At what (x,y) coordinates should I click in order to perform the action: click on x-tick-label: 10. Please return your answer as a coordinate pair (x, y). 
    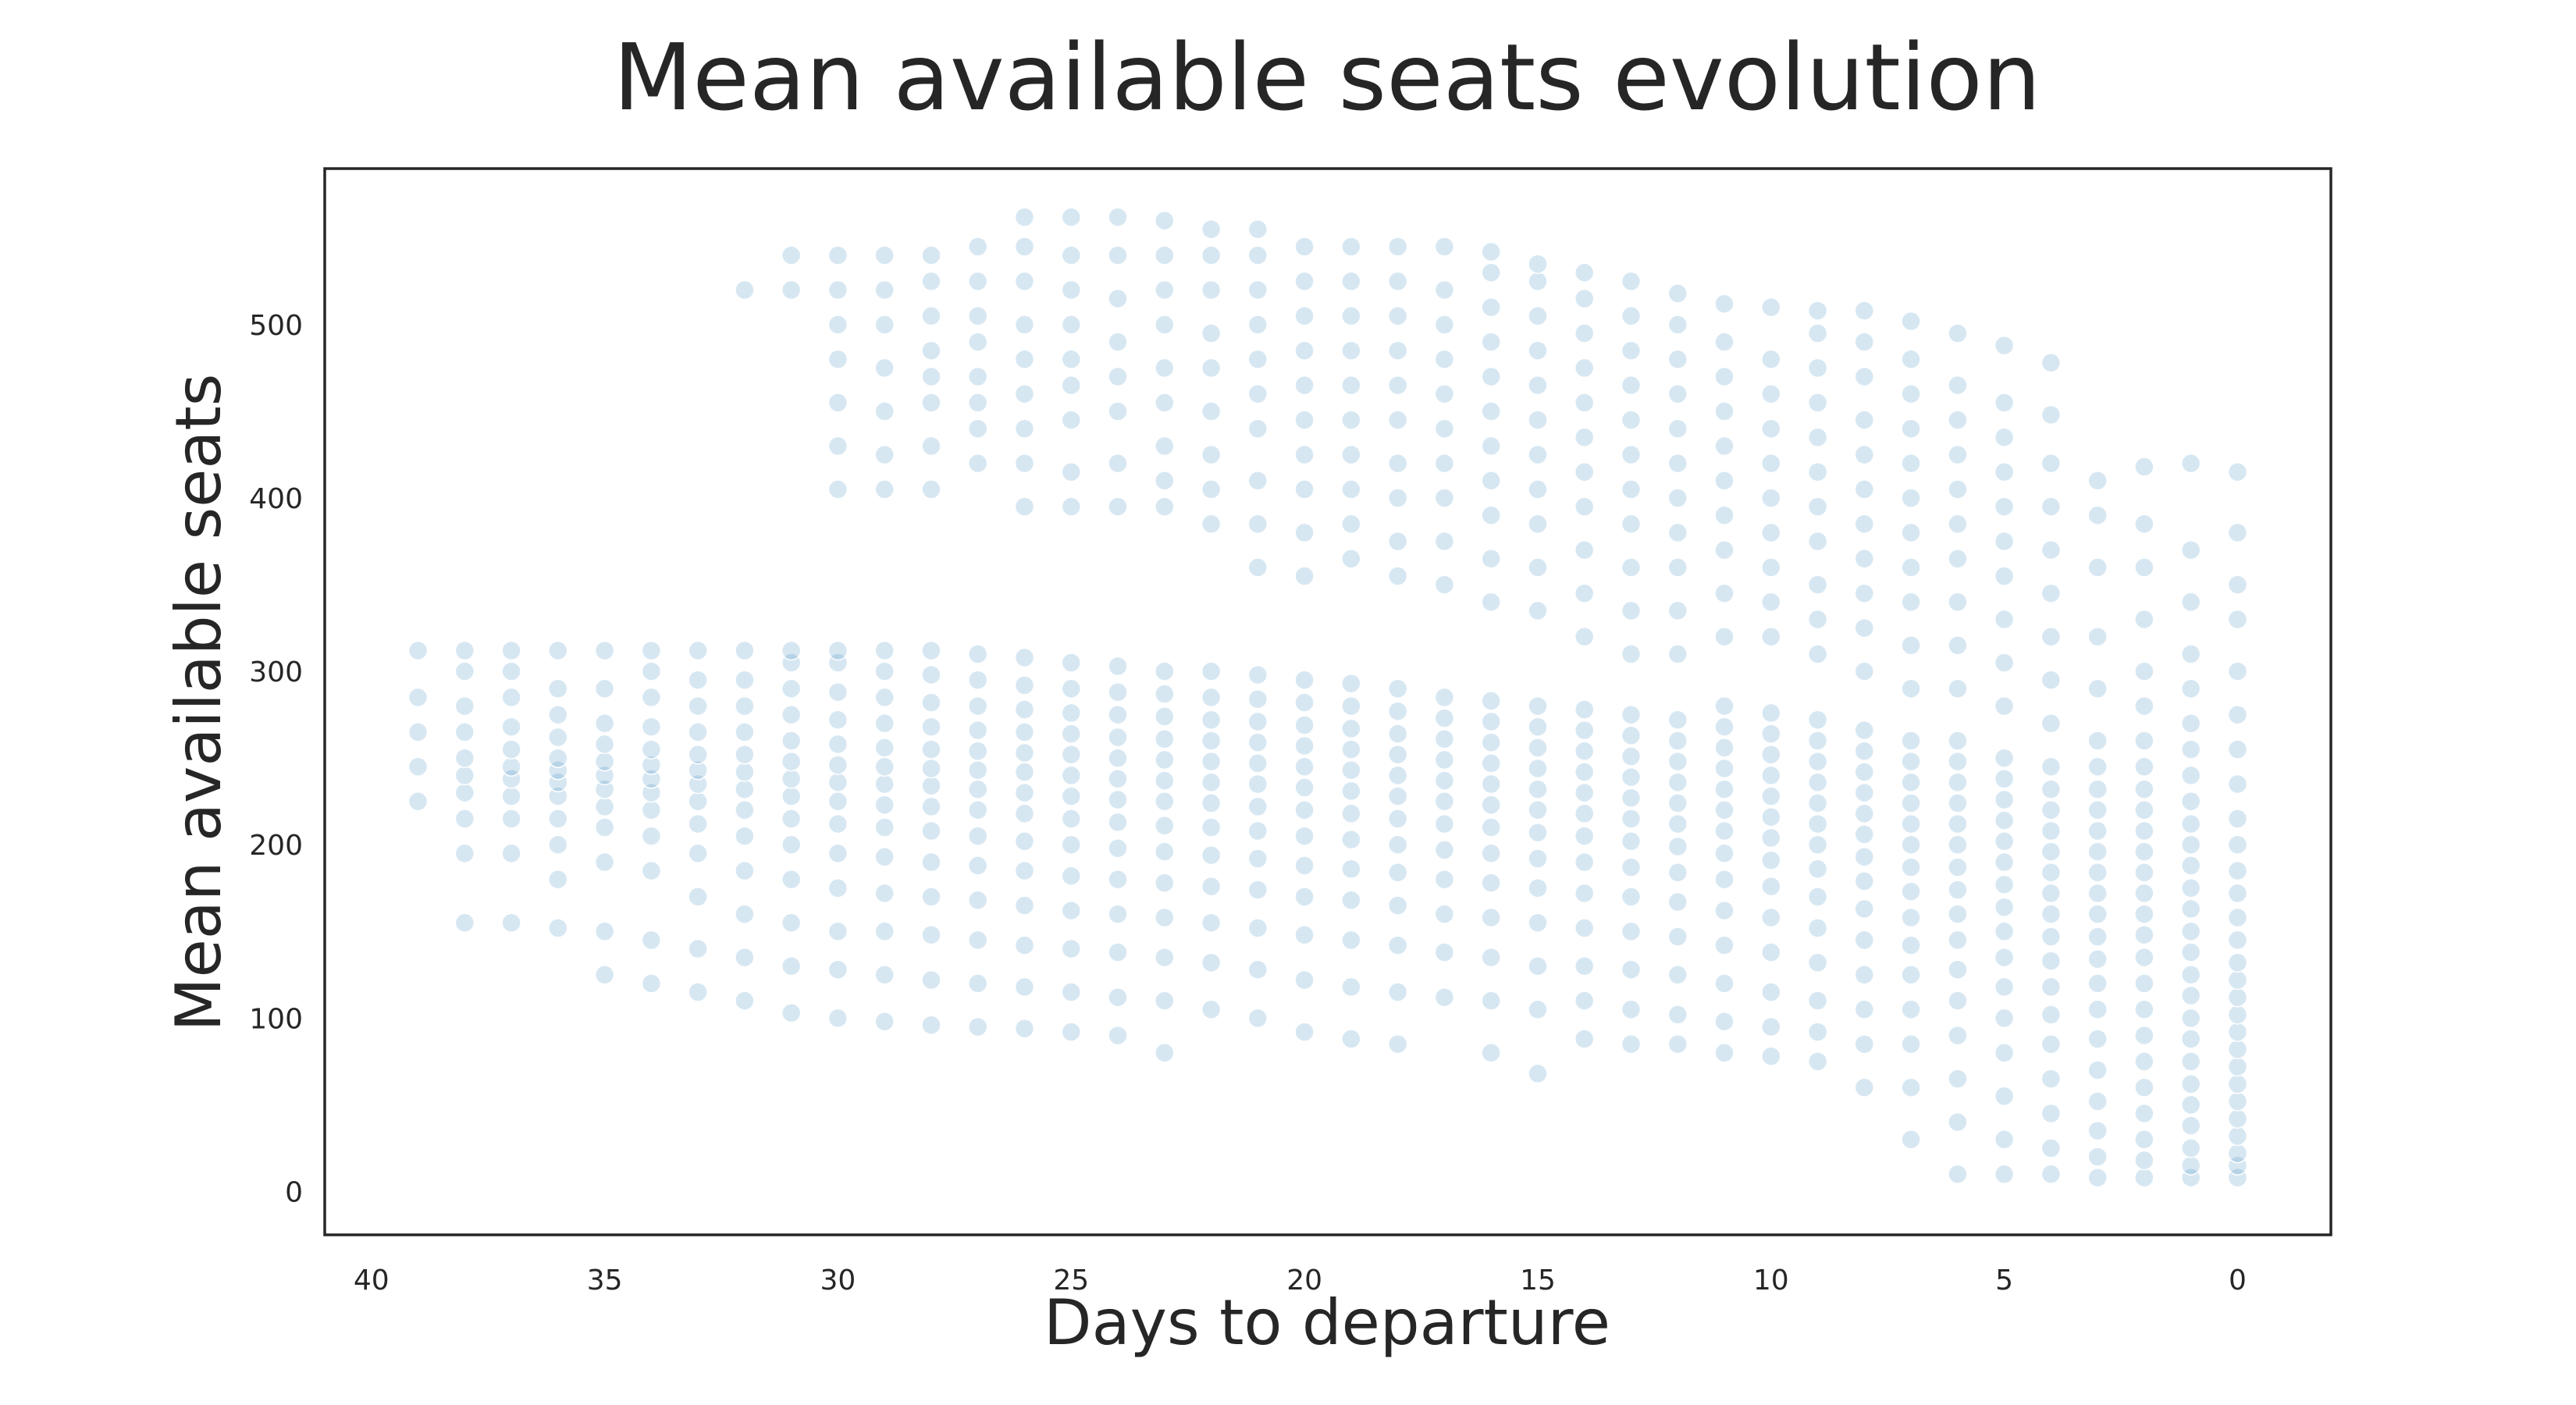
    Looking at the image, I should click on (1771, 1281).